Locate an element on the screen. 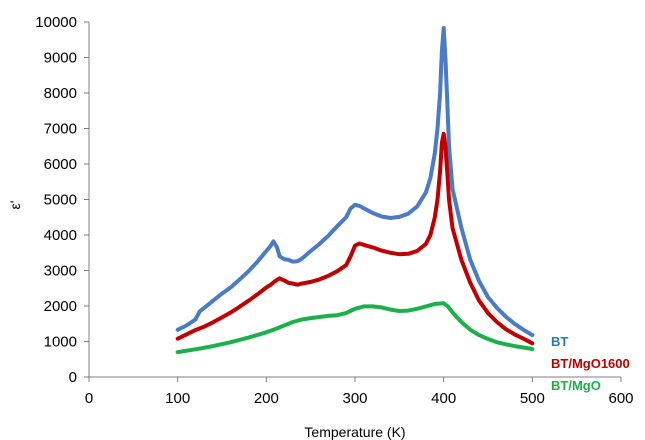 Image resolution: width=645 pixels, height=440 pixels. y-tick-label: 6000 is located at coordinates (60, 164).